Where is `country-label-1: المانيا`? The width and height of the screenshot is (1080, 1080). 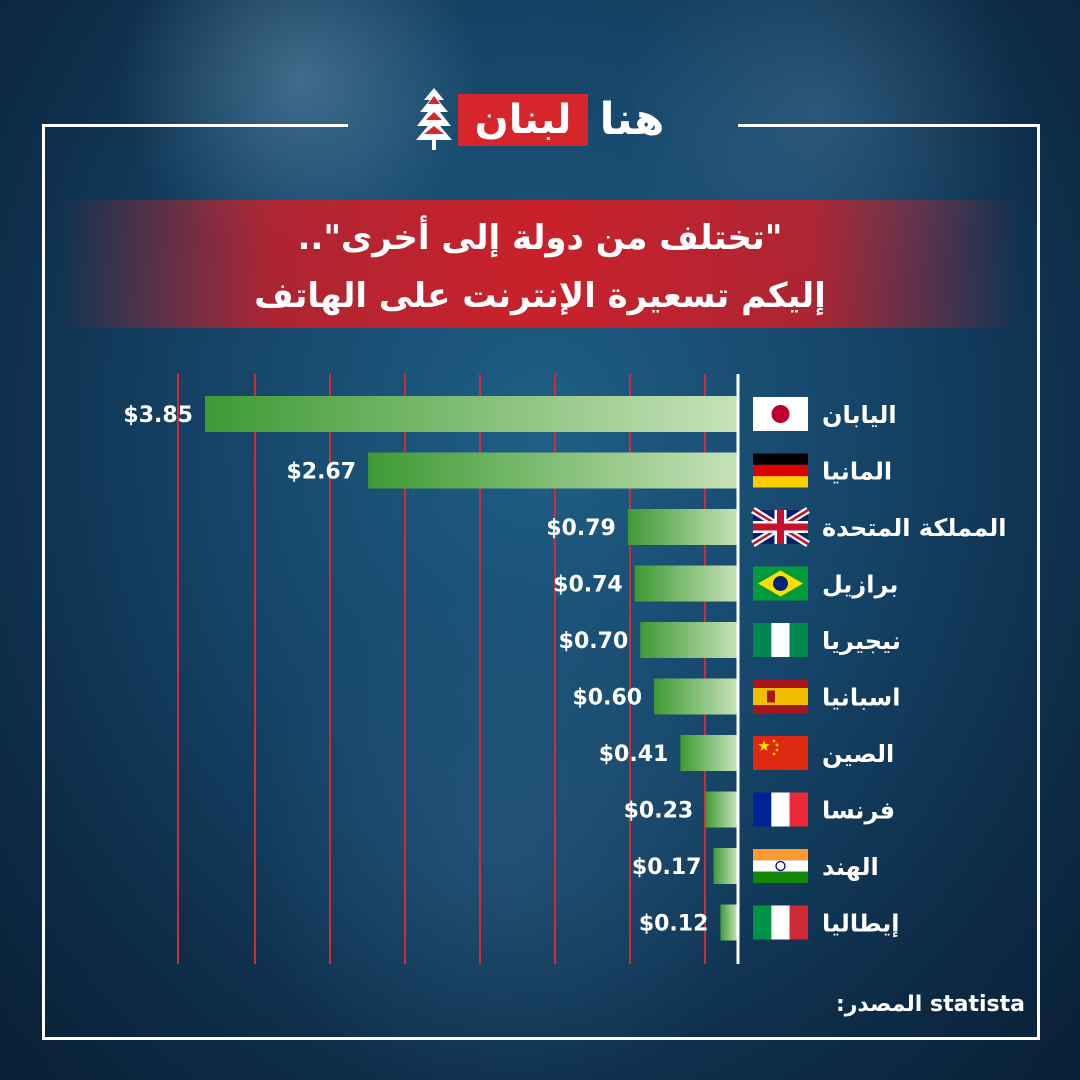 country-label-1: المانيا is located at coordinates (857, 472).